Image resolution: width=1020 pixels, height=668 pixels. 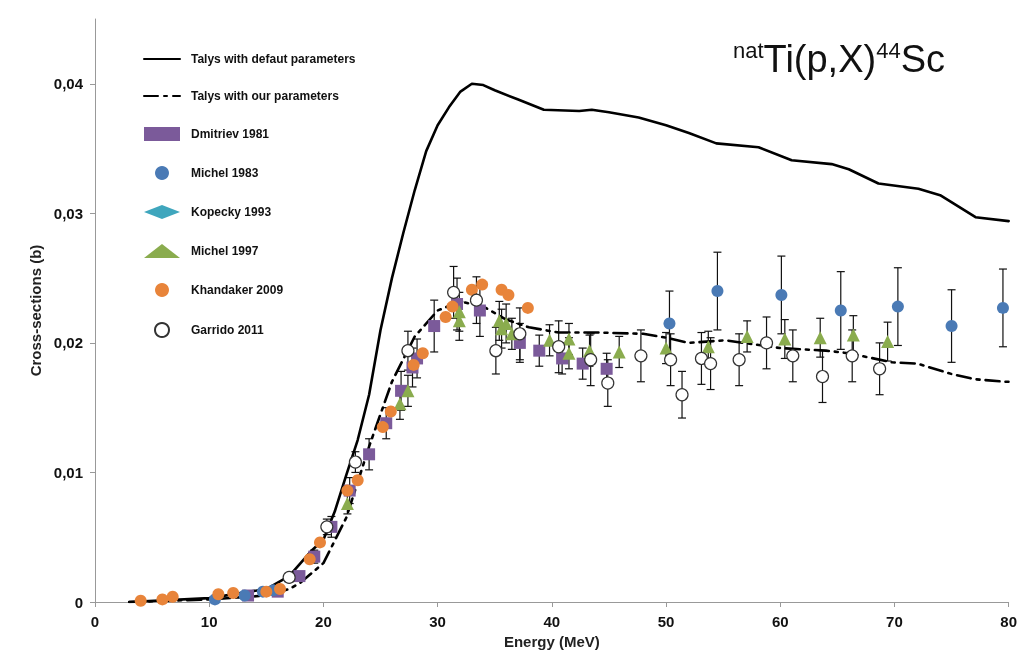 I want to click on x-tick-label: 30, so click(x=437, y=621).